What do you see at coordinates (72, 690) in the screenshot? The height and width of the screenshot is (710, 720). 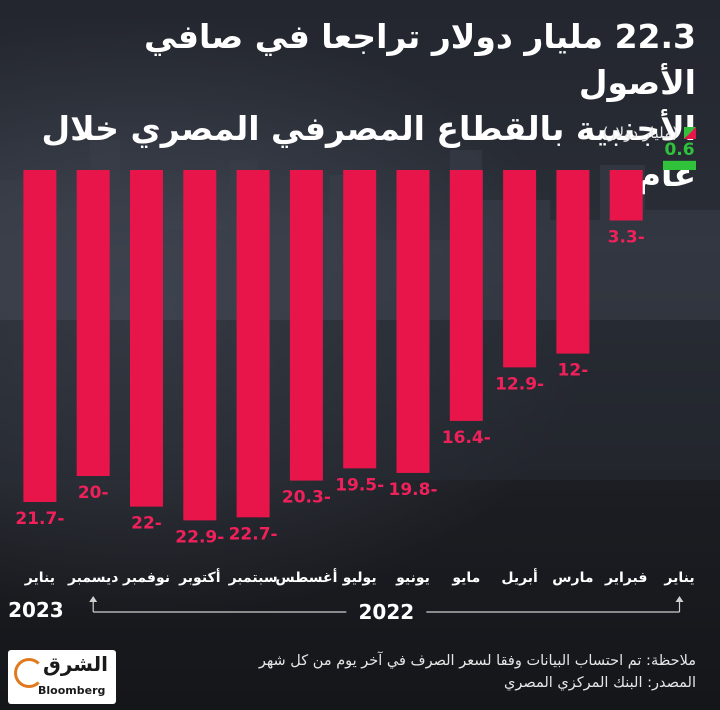 I see `logo-latin: Bloomberg` at bounding box center [72, 690].